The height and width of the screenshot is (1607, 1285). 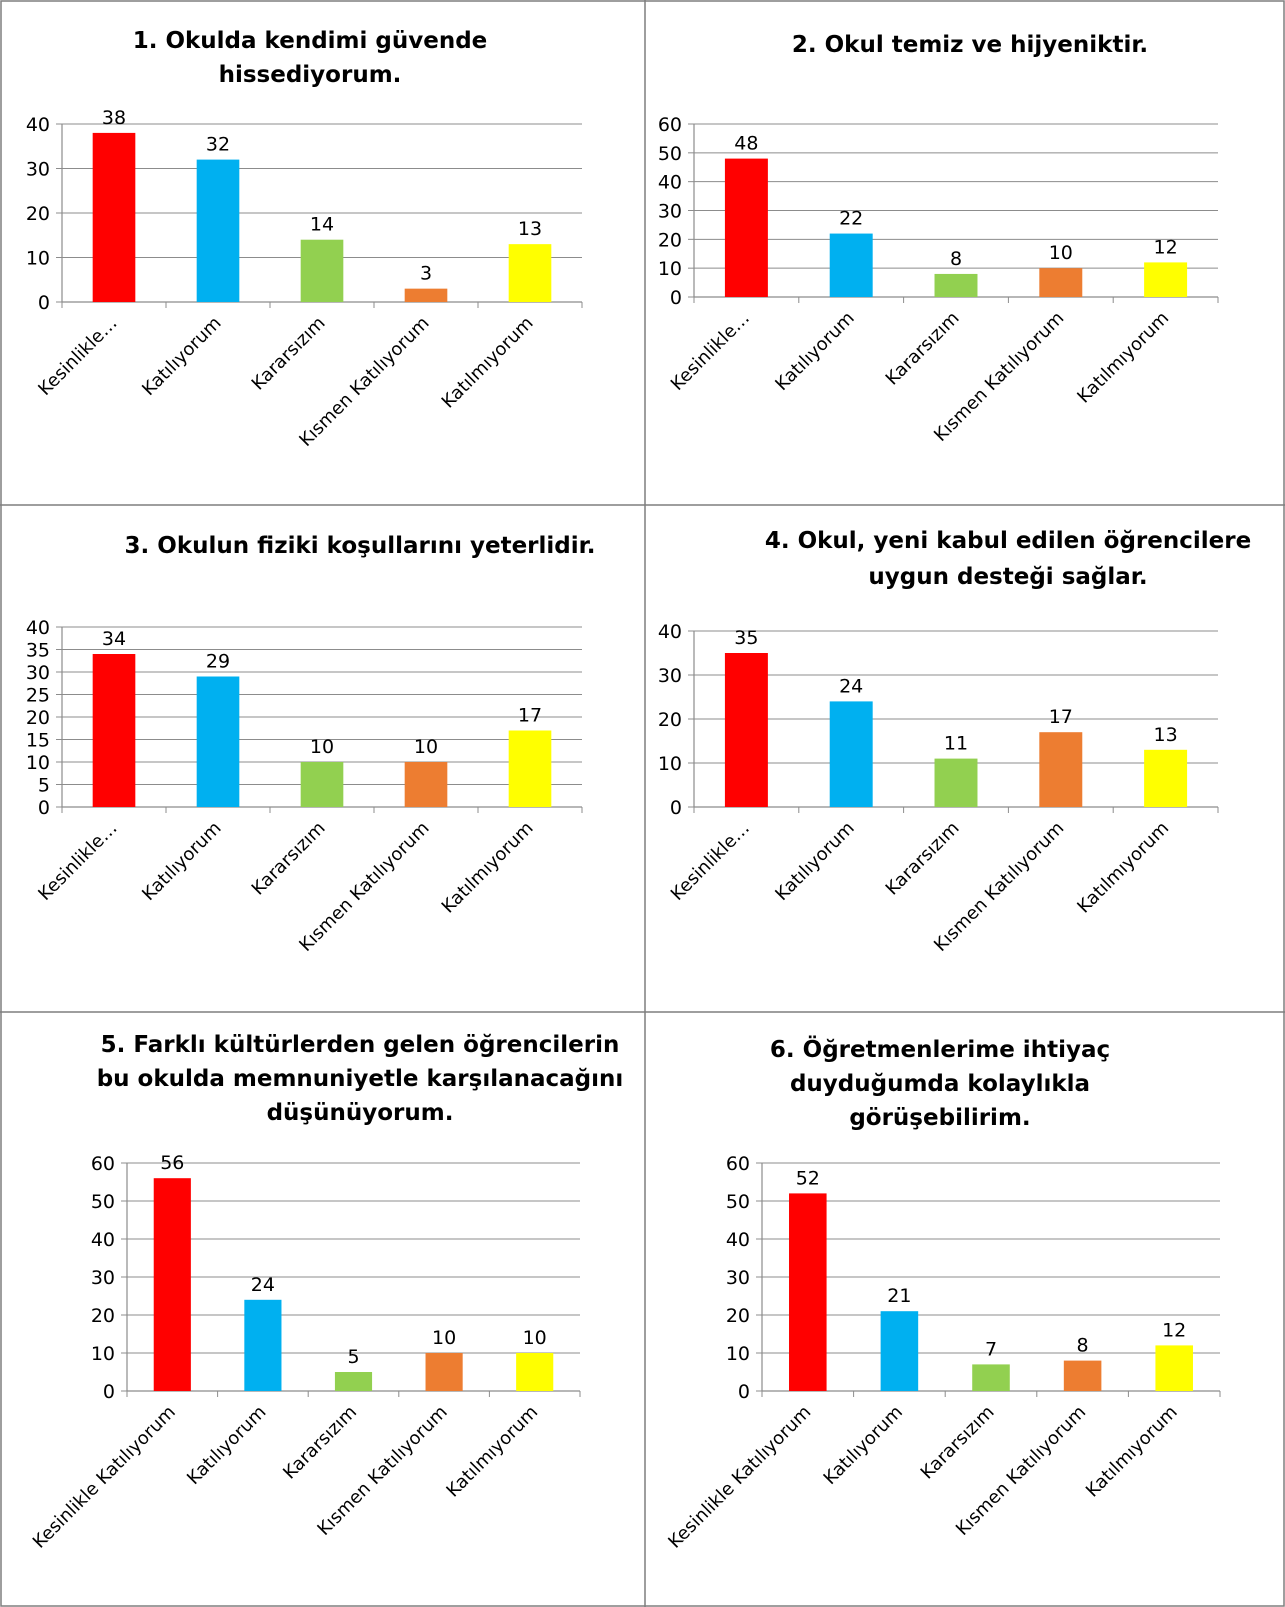 I want to click on data-label: 34, so click(x=114, y=639).